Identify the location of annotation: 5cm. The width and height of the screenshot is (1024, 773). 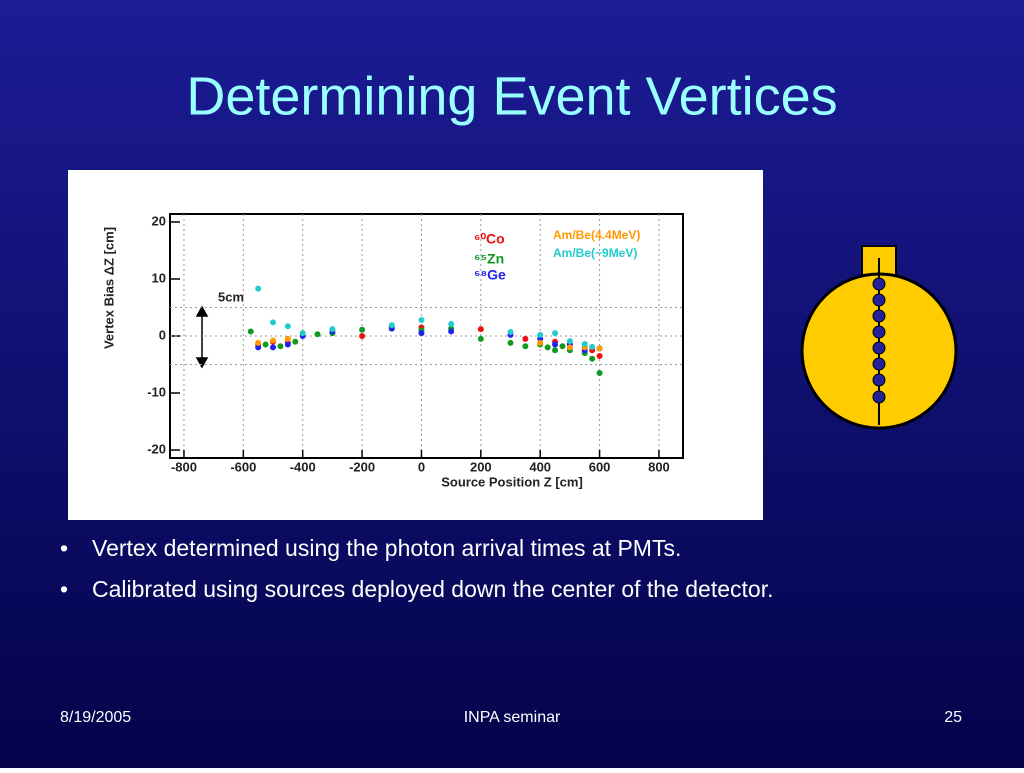
(231, 296).